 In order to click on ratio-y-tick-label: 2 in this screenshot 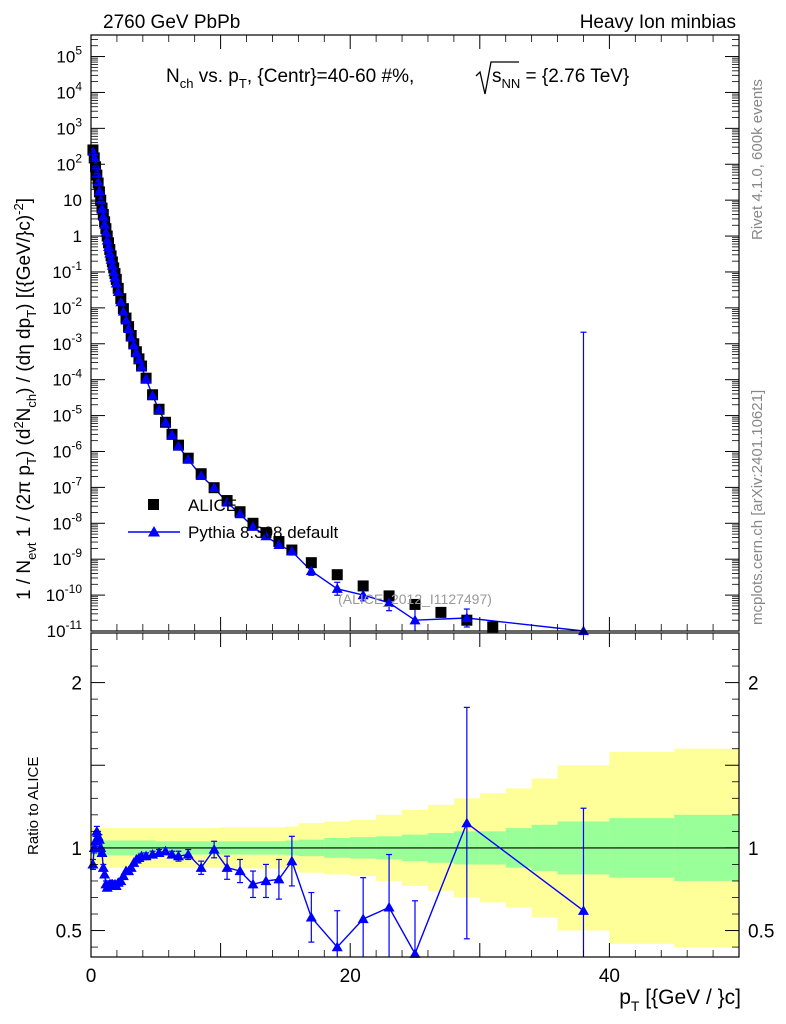, I will do `click(76, 684)`.